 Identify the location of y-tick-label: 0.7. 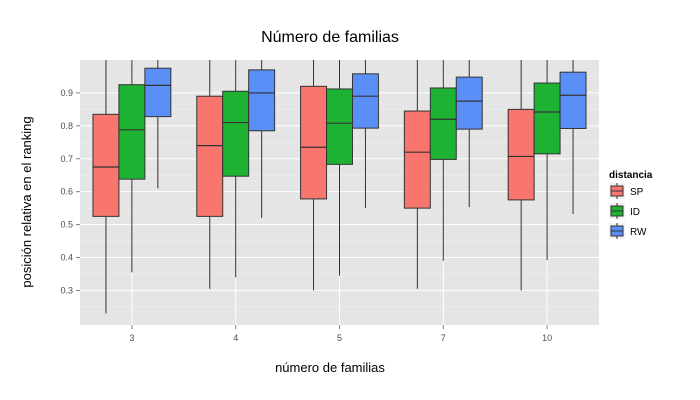
(66, 159).